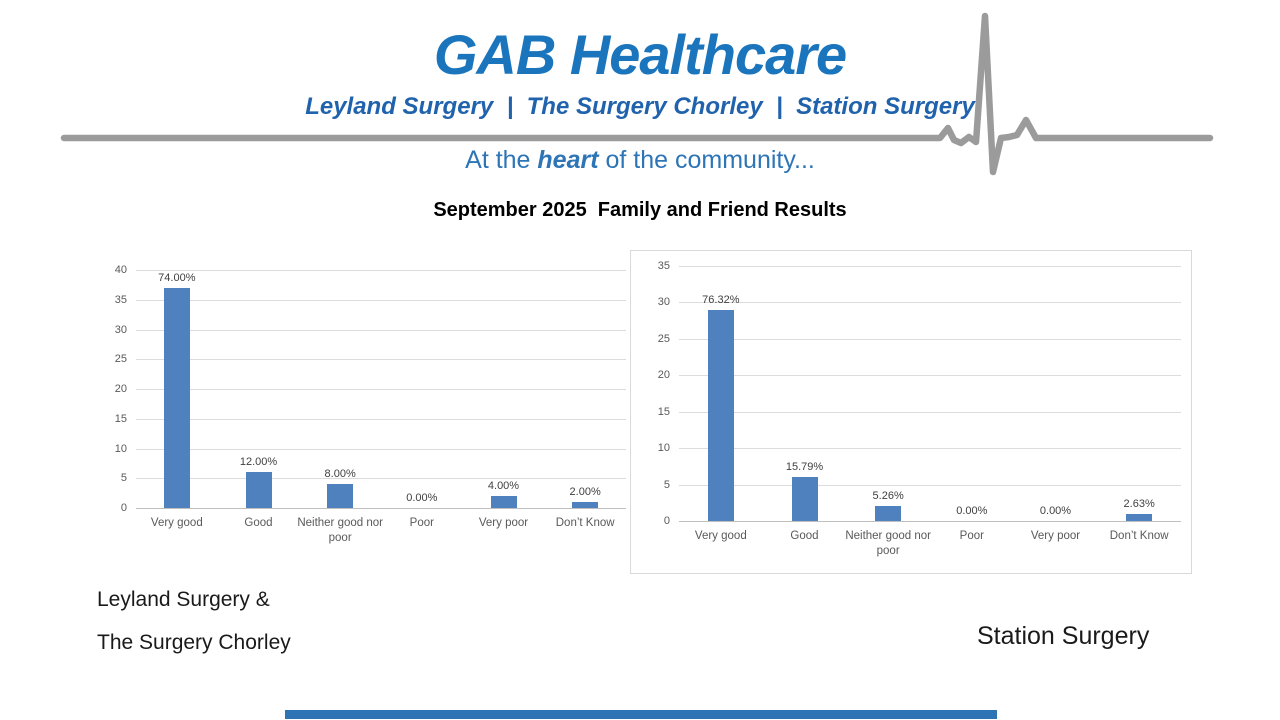 This screenshot has height=720, width=1280. What do you see at coordinates (510, 210) in the screenshot?
I see `title-date: September 2025` at bounding box center [510, 210].